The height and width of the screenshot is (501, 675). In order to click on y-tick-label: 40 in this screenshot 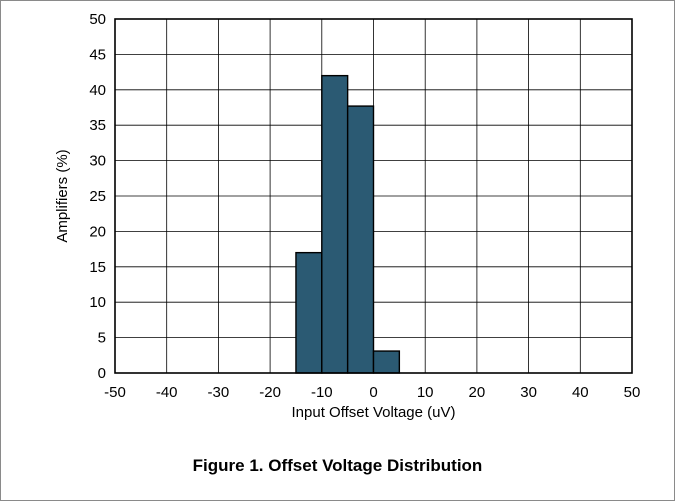, I will do `click(97, 90)`.